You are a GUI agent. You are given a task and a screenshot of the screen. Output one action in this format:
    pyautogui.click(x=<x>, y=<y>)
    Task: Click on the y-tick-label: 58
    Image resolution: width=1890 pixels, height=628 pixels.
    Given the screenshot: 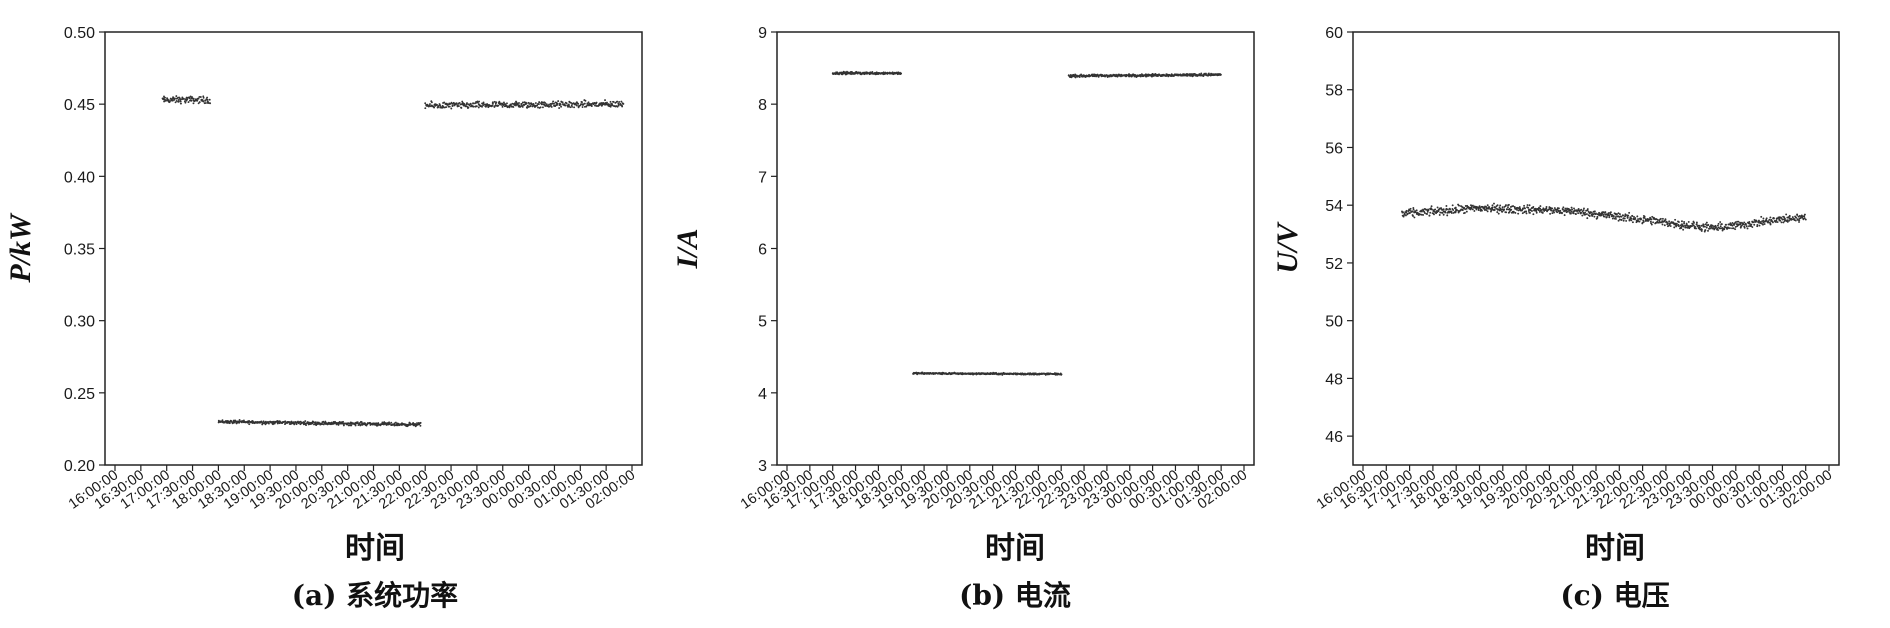 What is the action you would take?
    pyautogui.click(x=1334, y=91)
    